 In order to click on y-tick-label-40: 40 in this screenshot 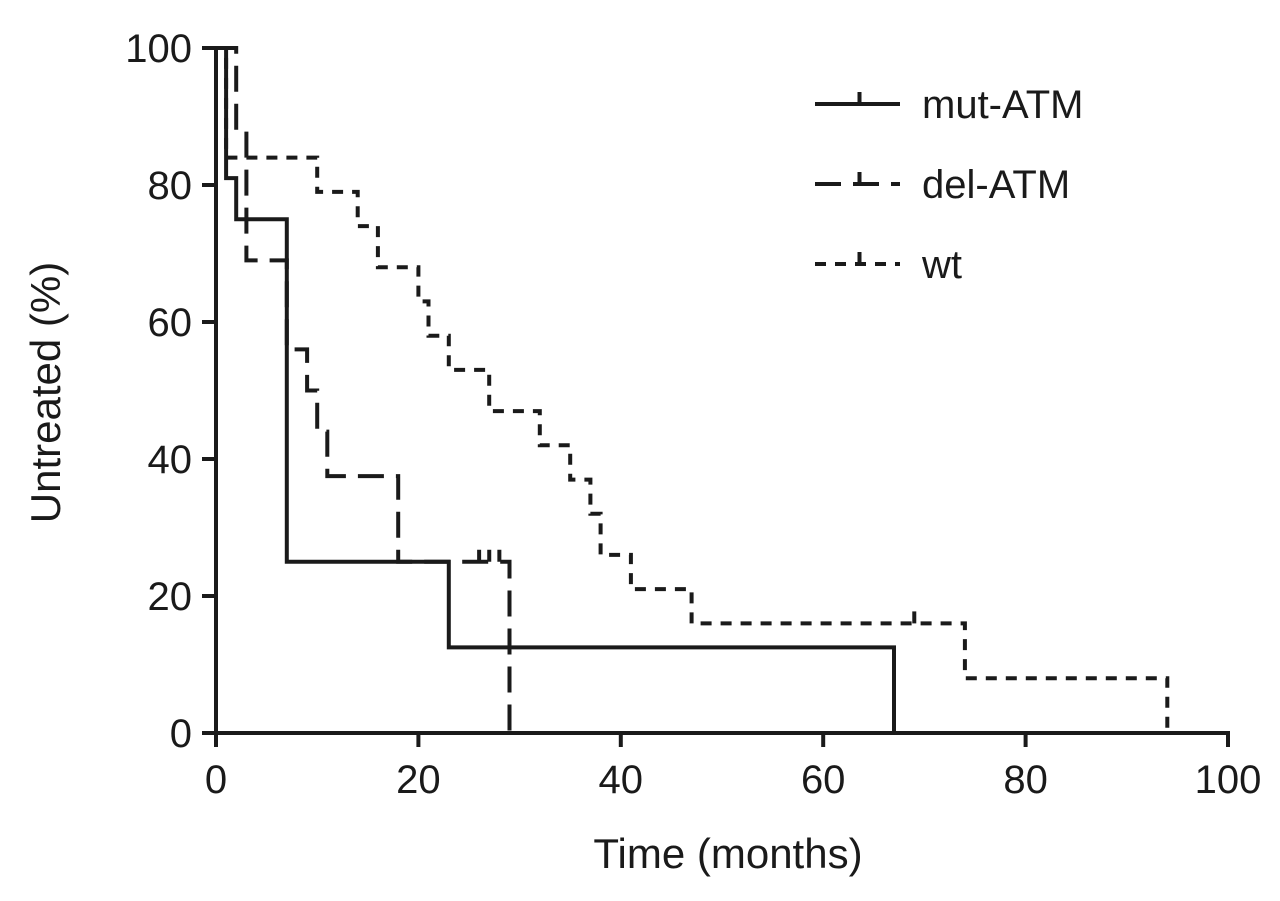, I will do `click(170, 460)`.